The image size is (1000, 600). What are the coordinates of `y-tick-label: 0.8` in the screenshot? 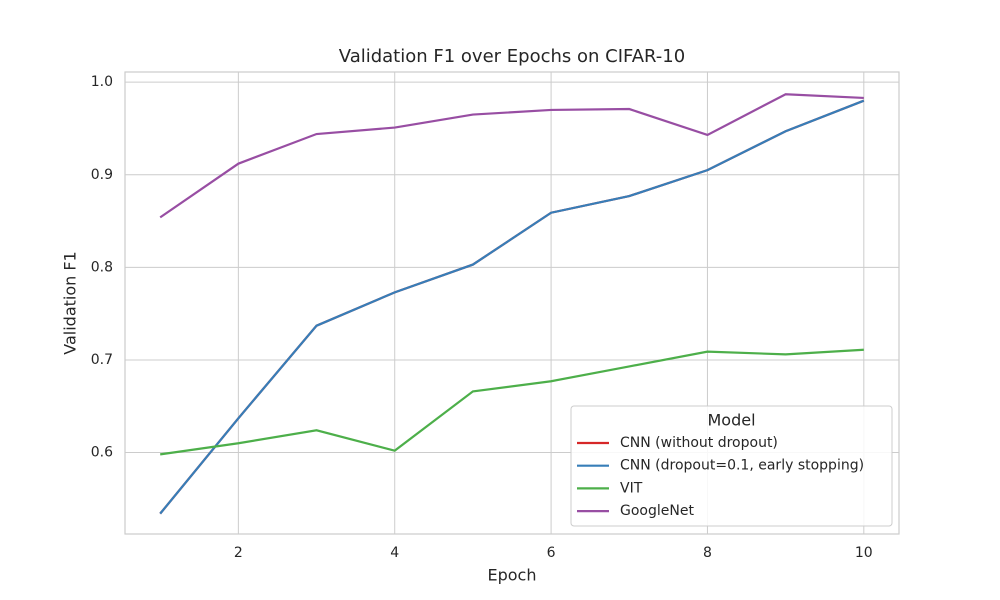 It's located at (102, 267).